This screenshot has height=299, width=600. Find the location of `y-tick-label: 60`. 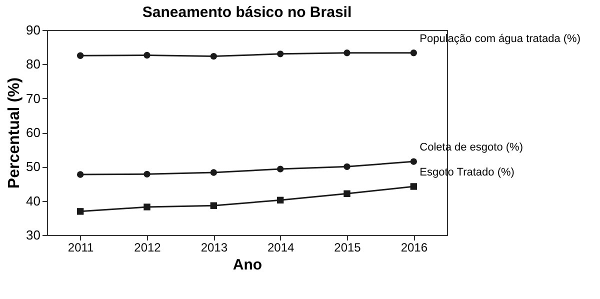

y-tick-label: 60 is located at coordinates (33, 132).